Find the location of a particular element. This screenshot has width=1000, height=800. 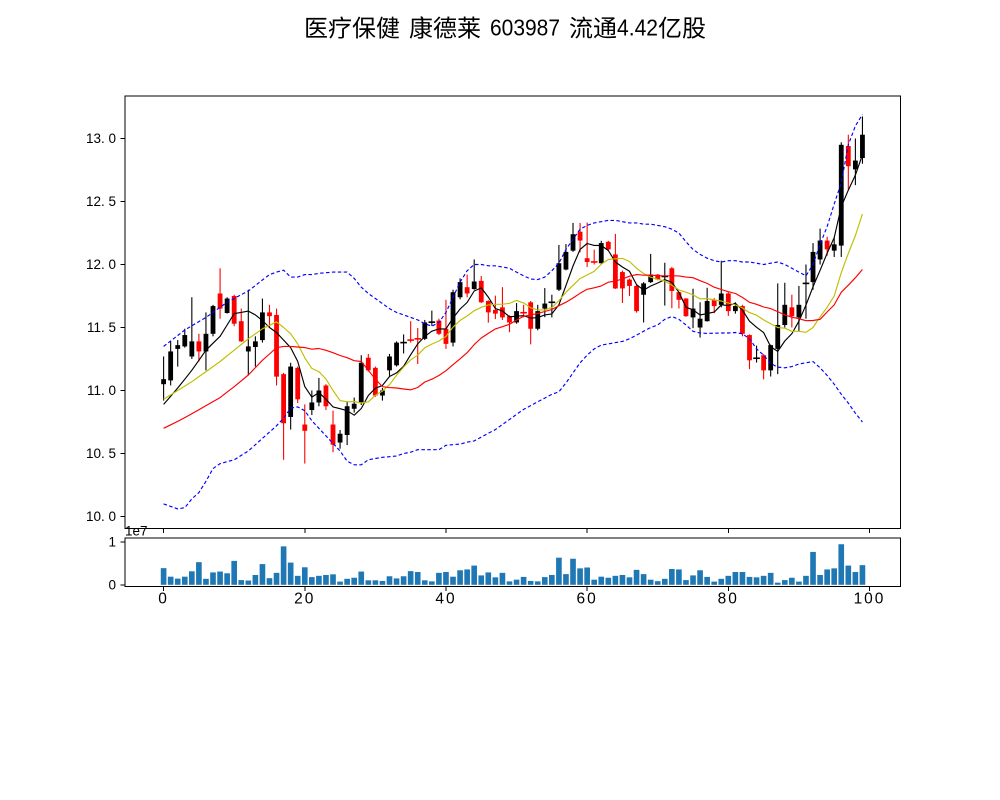

svg-text: 20 is located at coordinates (304, 599).